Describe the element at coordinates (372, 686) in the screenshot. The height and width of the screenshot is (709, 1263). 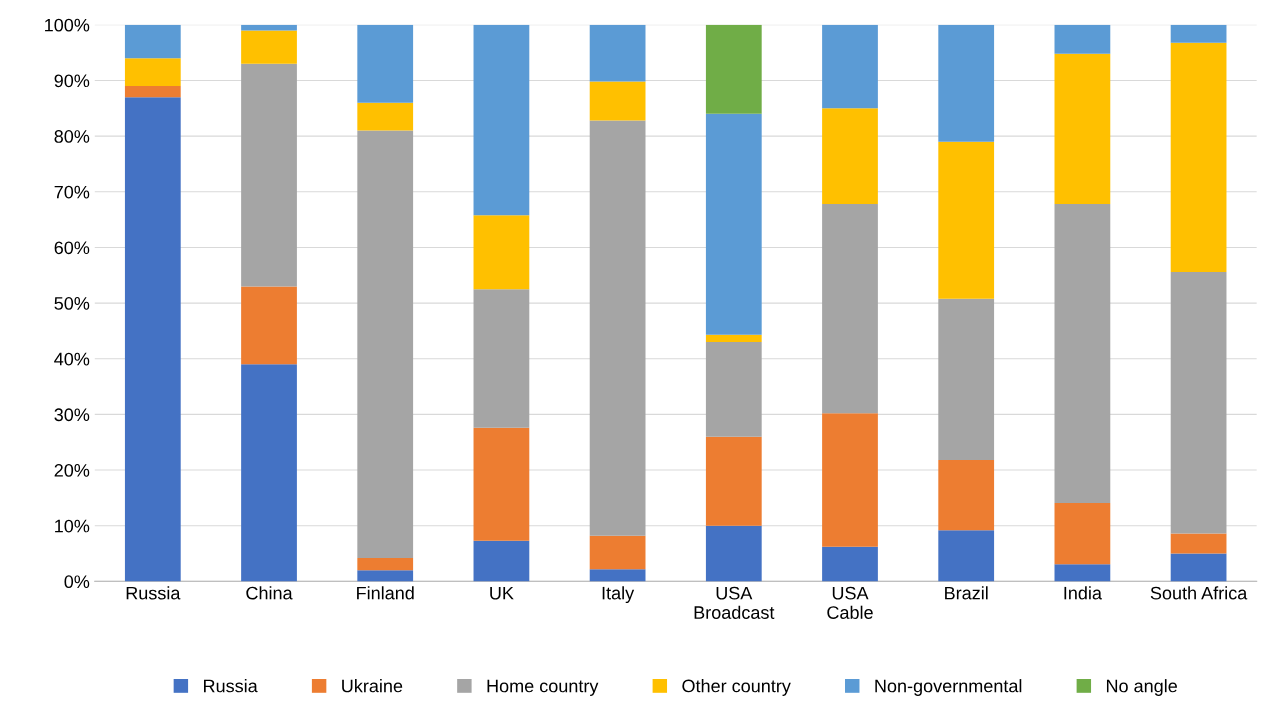
I see `legend-label: Ukraine` at that location.